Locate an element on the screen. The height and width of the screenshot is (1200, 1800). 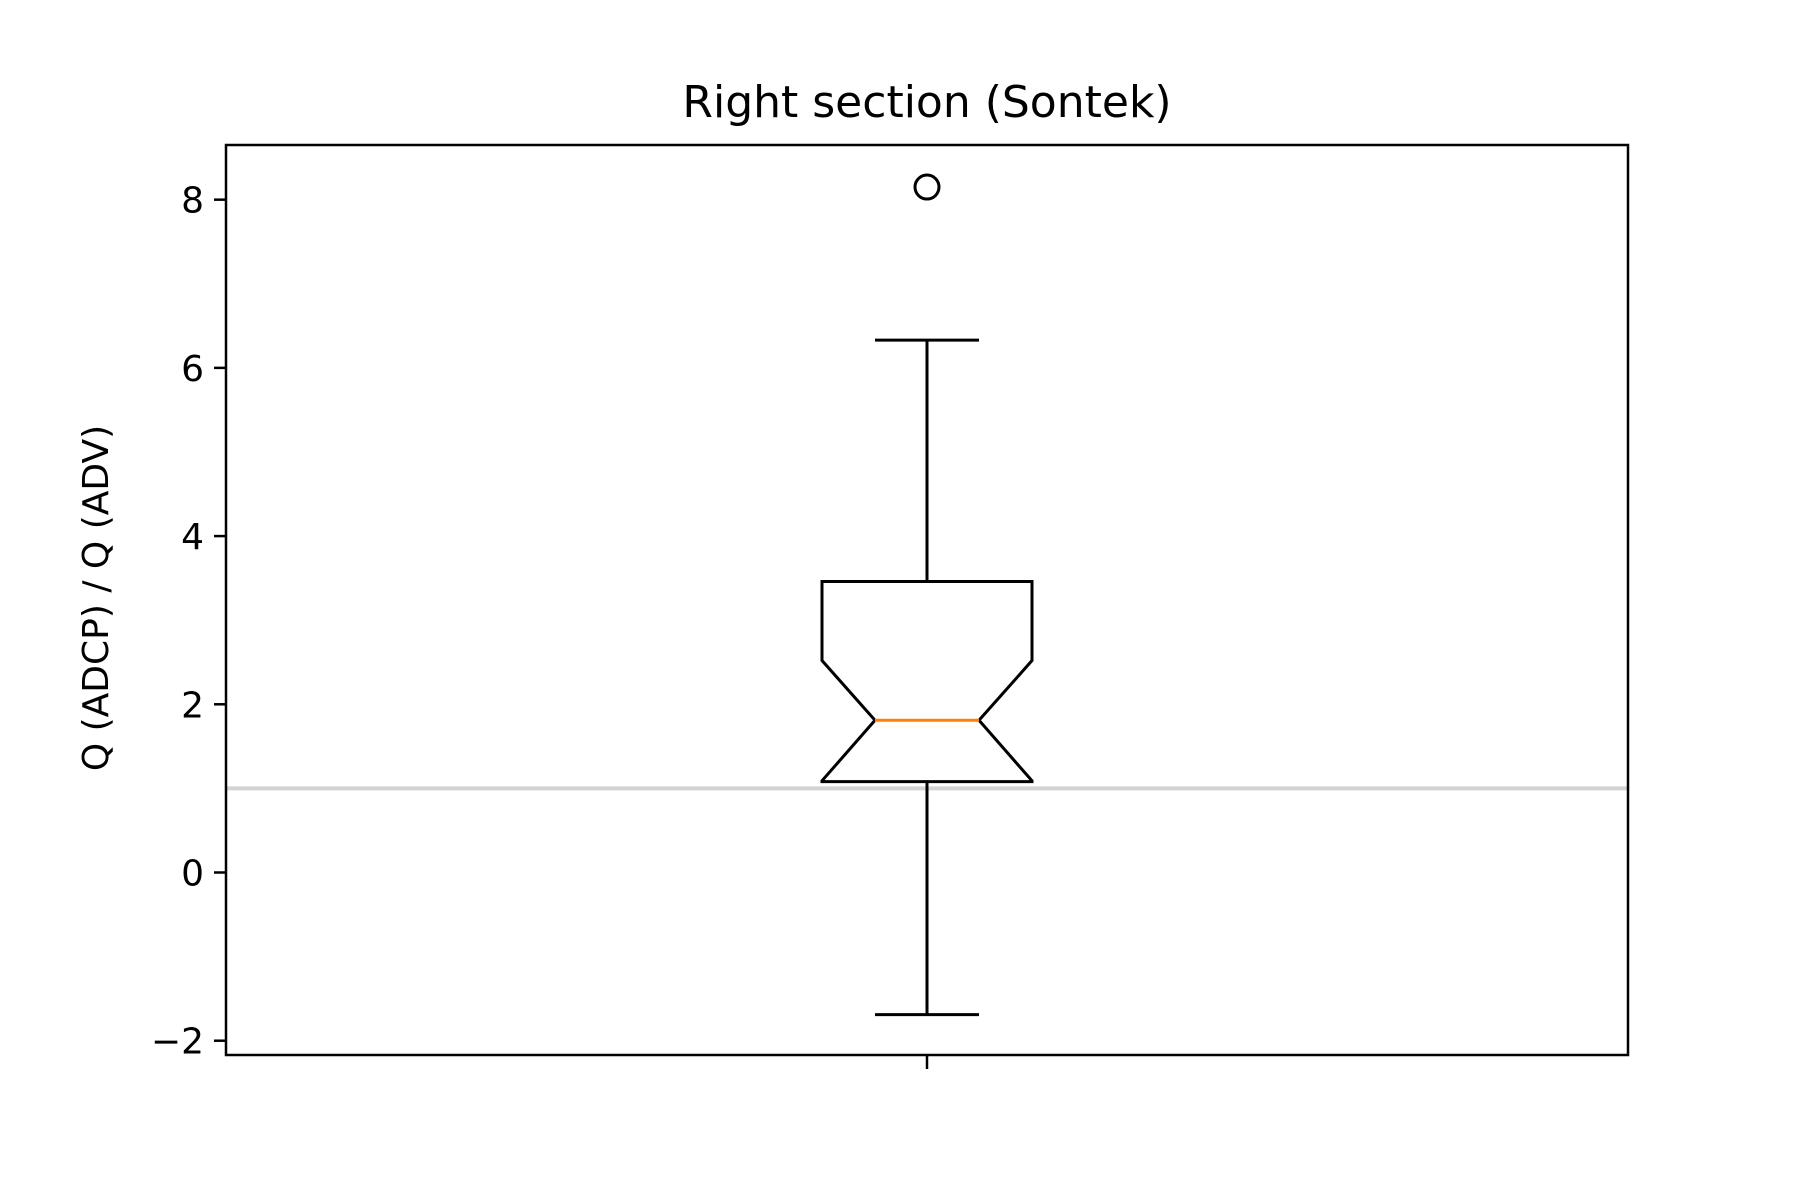
outlier-point is located at coordinates (927, 187).